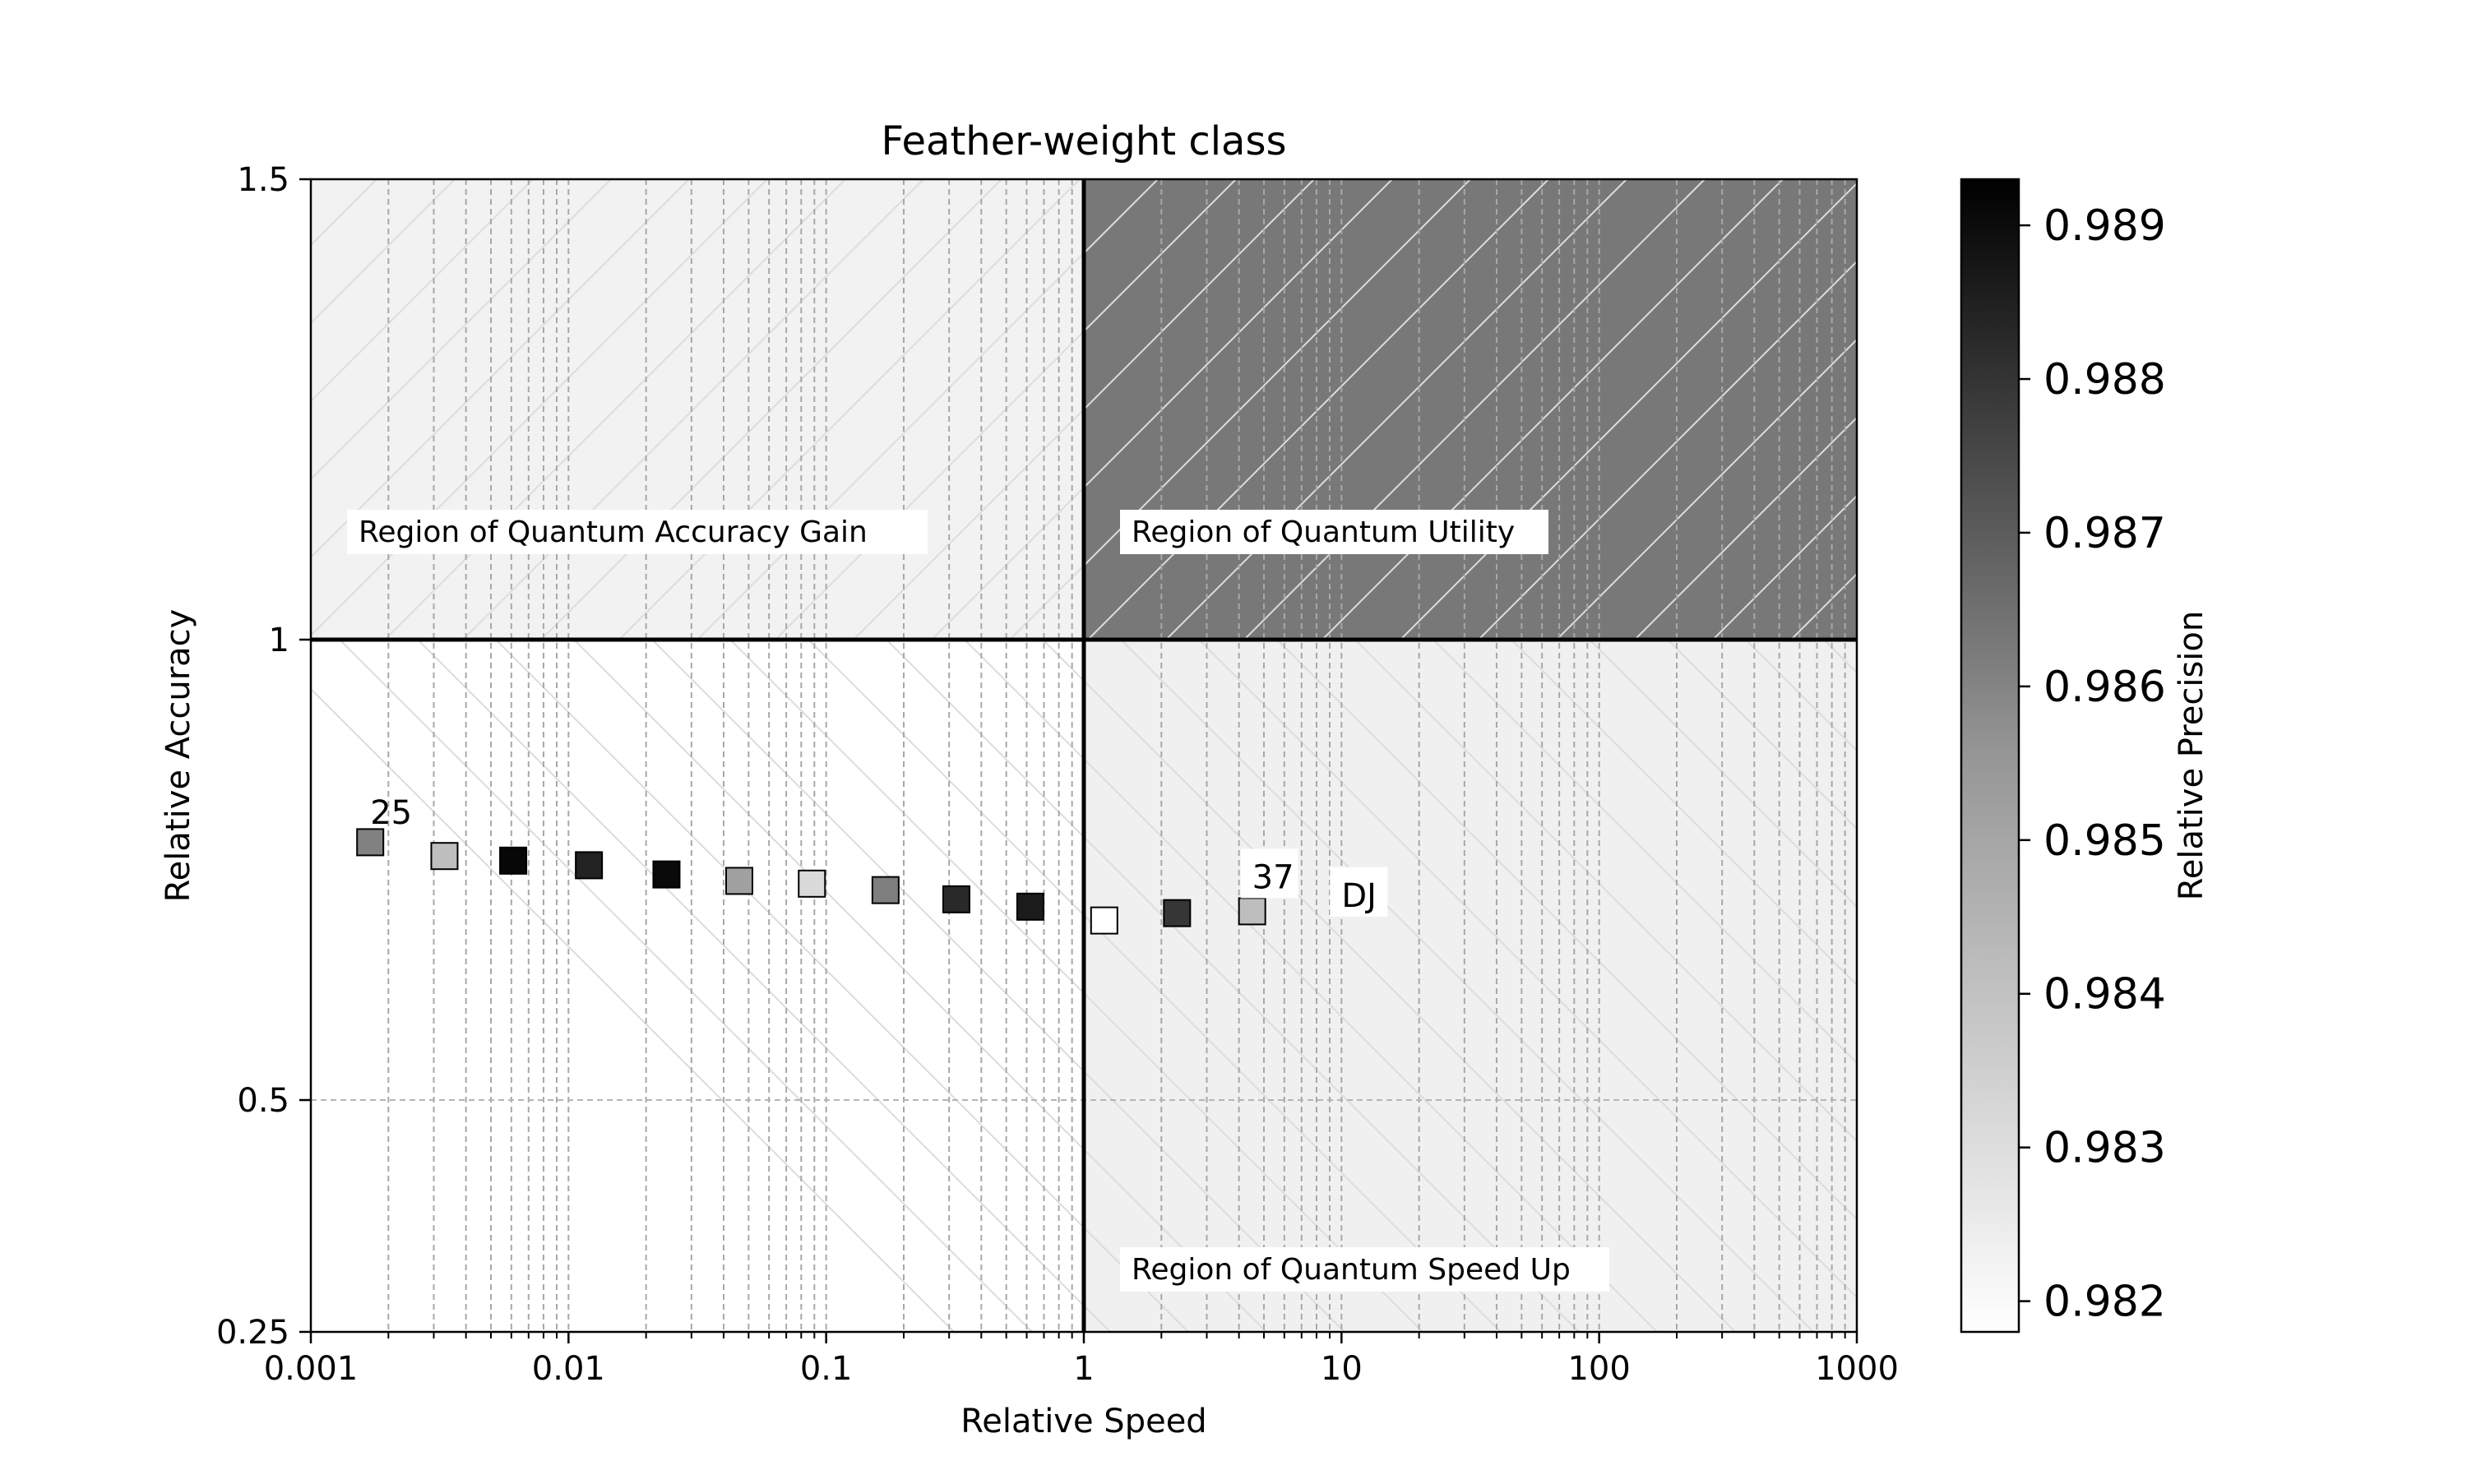 This screenshot has width=2467, height=1484. Describe the element at coordinates (391, 813) in the screenshot. I see `point-annotation: 25` at that location.